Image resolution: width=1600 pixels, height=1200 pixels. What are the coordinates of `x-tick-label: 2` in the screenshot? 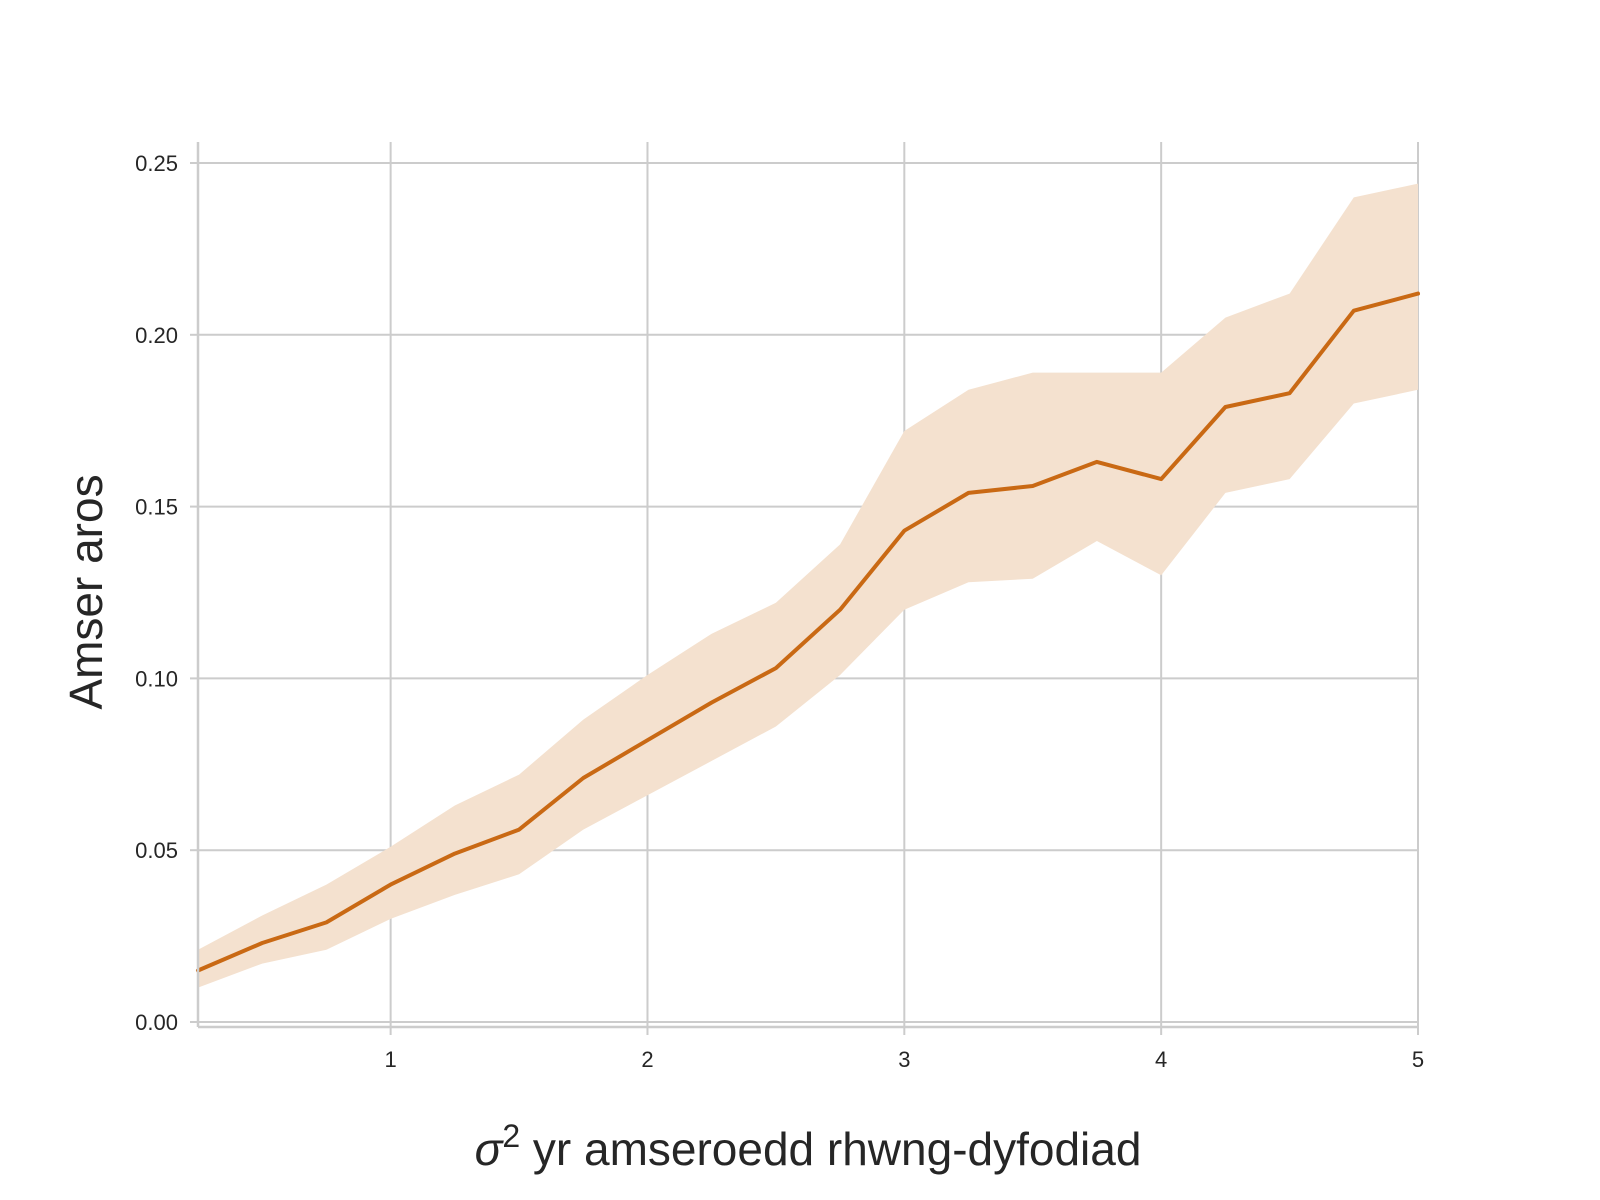 It's located at (647, 1059).